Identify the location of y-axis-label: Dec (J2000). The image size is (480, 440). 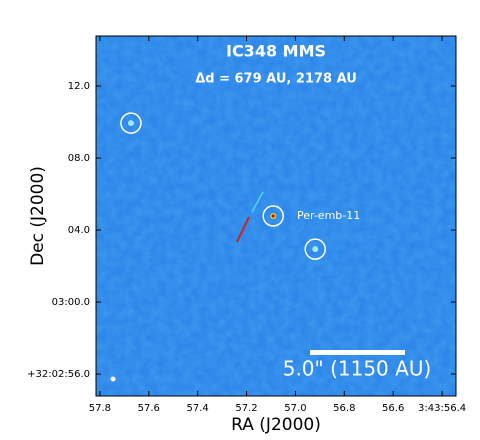
(38, 216).